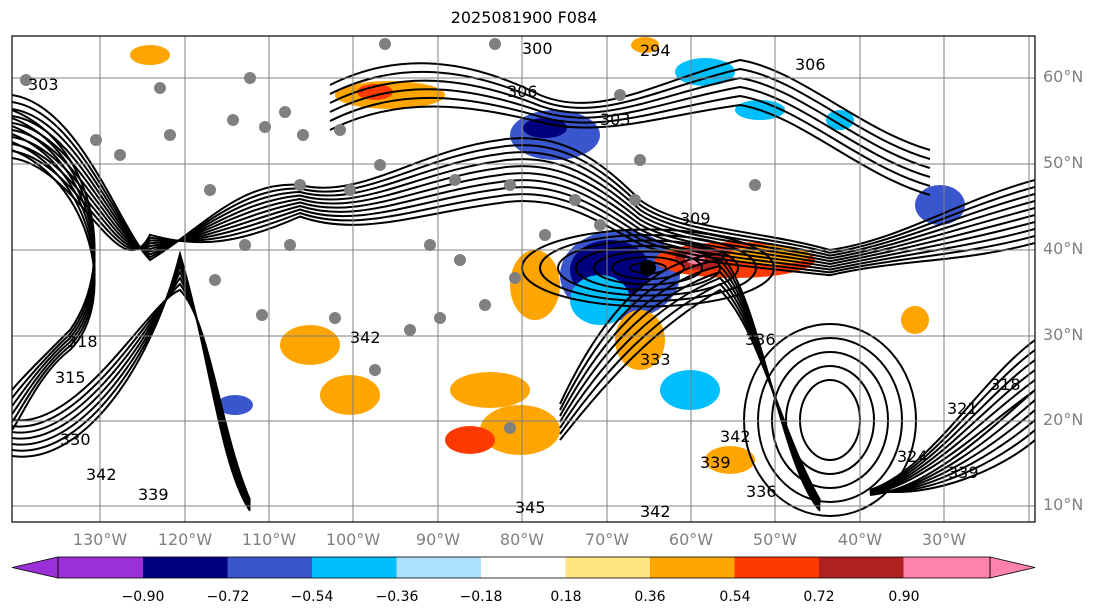 This screenshot has width=1105, height=615. I want to click on lon-label: 80°W, so click(522, 539).